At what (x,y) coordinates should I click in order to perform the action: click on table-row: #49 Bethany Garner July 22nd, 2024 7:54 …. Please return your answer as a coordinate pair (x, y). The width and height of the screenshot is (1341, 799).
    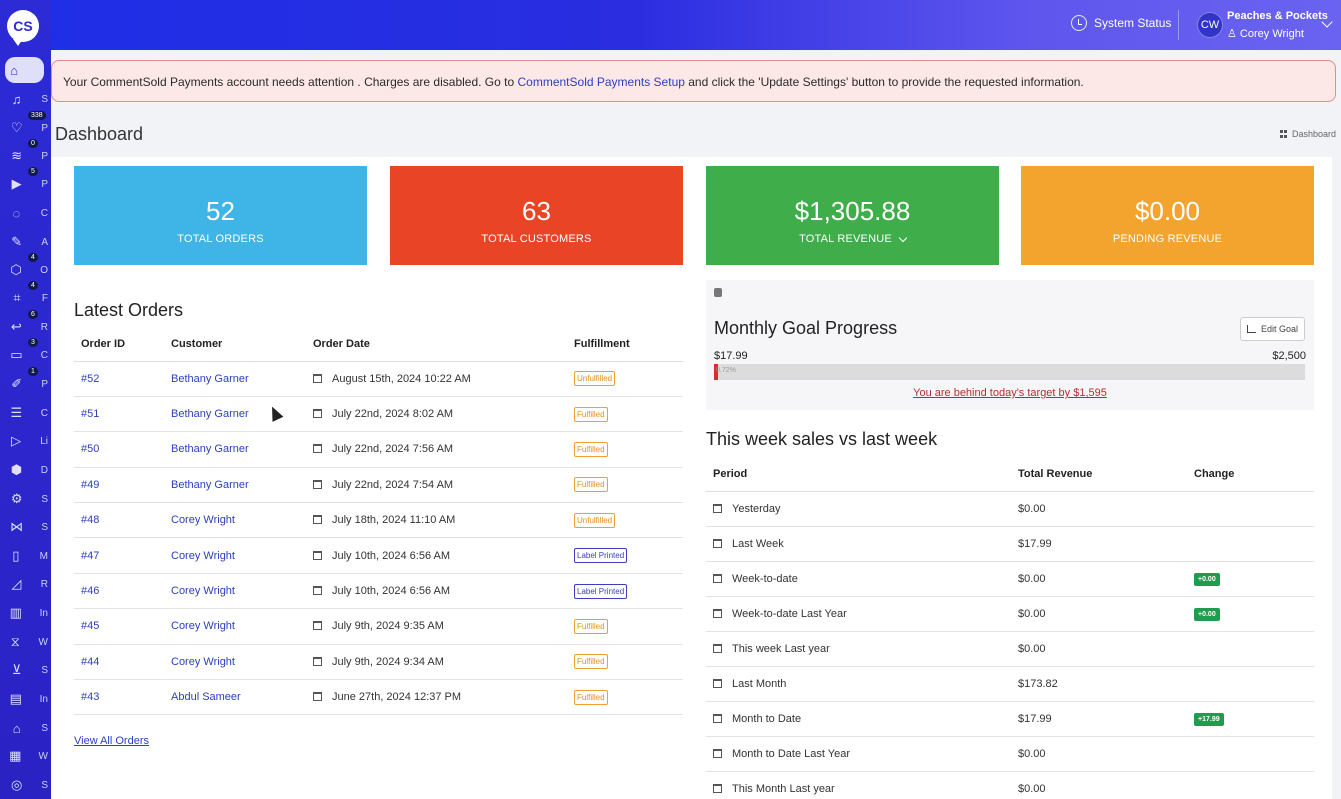
    Looking at the image, I should click on (378, 485).